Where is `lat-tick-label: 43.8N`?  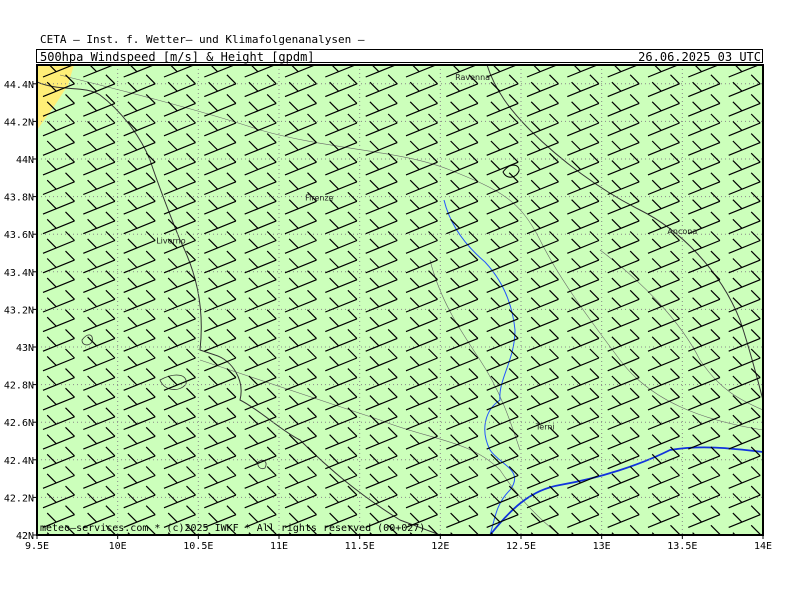 lat-tick-label: 43.8N is located at coordinates (19, 198).